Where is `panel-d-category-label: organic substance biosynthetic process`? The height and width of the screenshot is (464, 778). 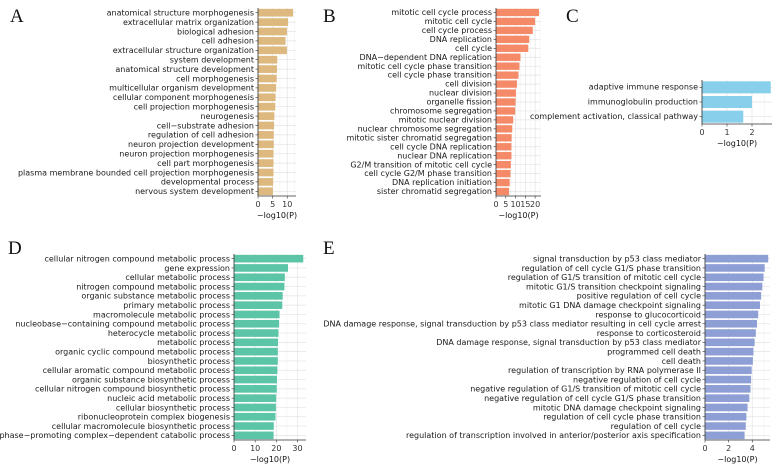 panel-d-category-label: organic substance biosynthetic process is located at coordinates (151, 379).